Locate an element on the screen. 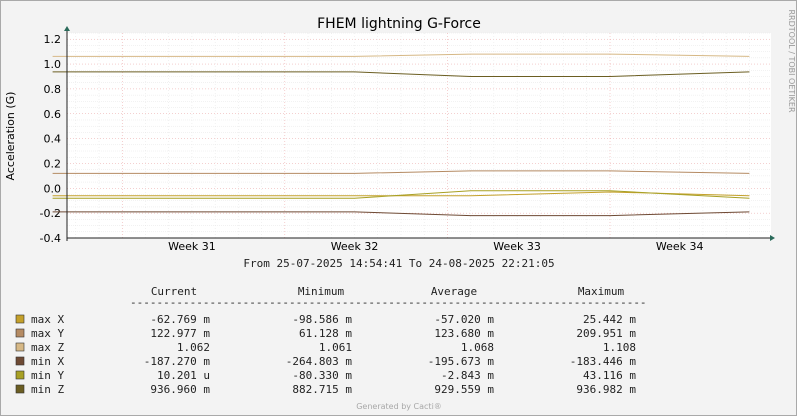  legend-header: Maximum is located at coordinates (601, 291).